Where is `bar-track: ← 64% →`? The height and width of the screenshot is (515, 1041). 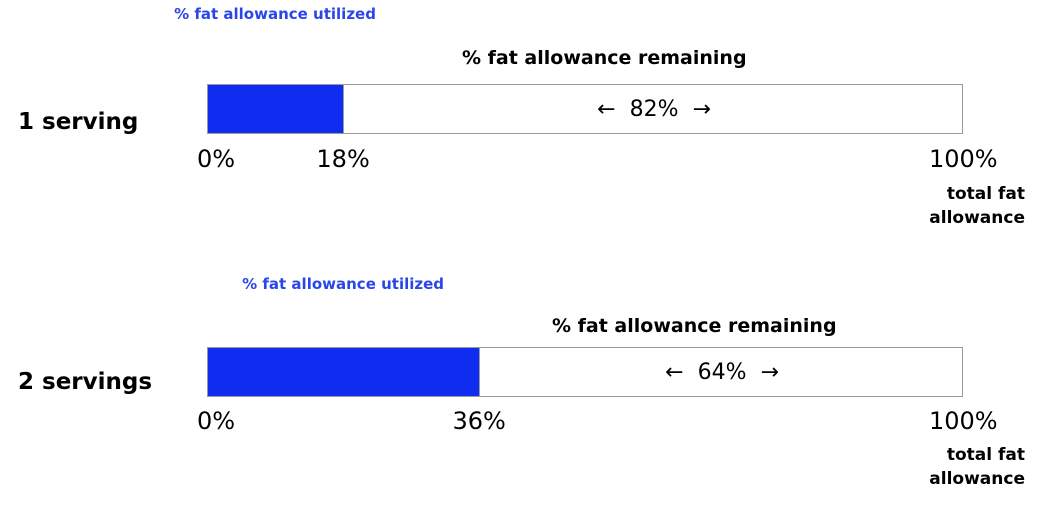 bar-track: ← 64% → is located at coordinates (585, 372).